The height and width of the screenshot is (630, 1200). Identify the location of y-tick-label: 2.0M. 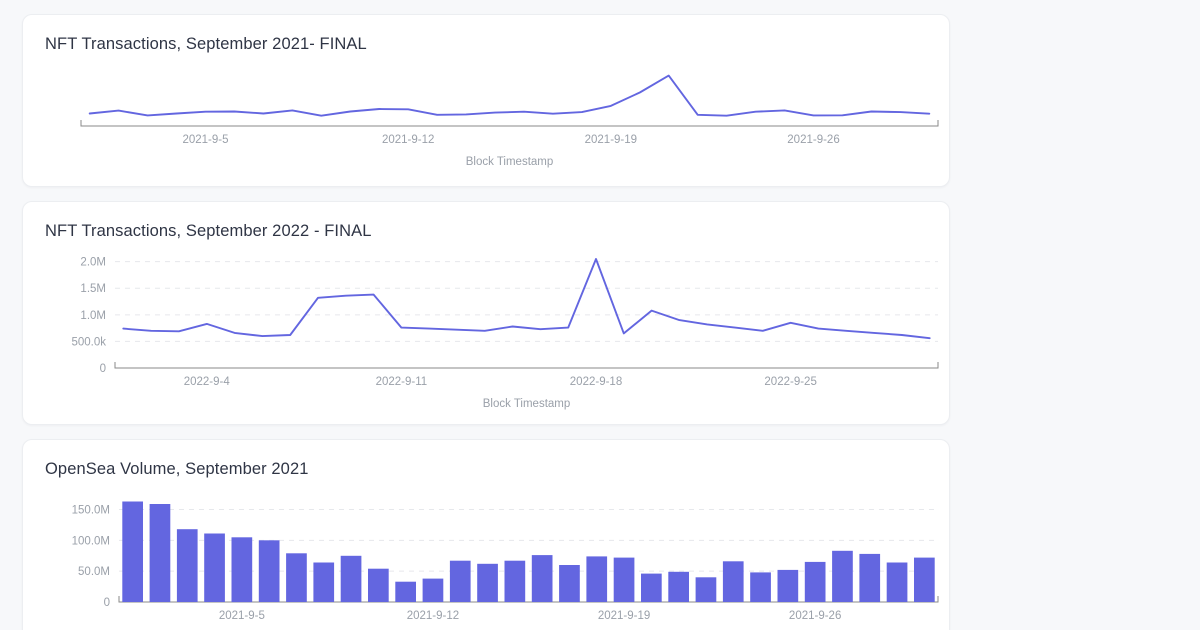
(93, 263).